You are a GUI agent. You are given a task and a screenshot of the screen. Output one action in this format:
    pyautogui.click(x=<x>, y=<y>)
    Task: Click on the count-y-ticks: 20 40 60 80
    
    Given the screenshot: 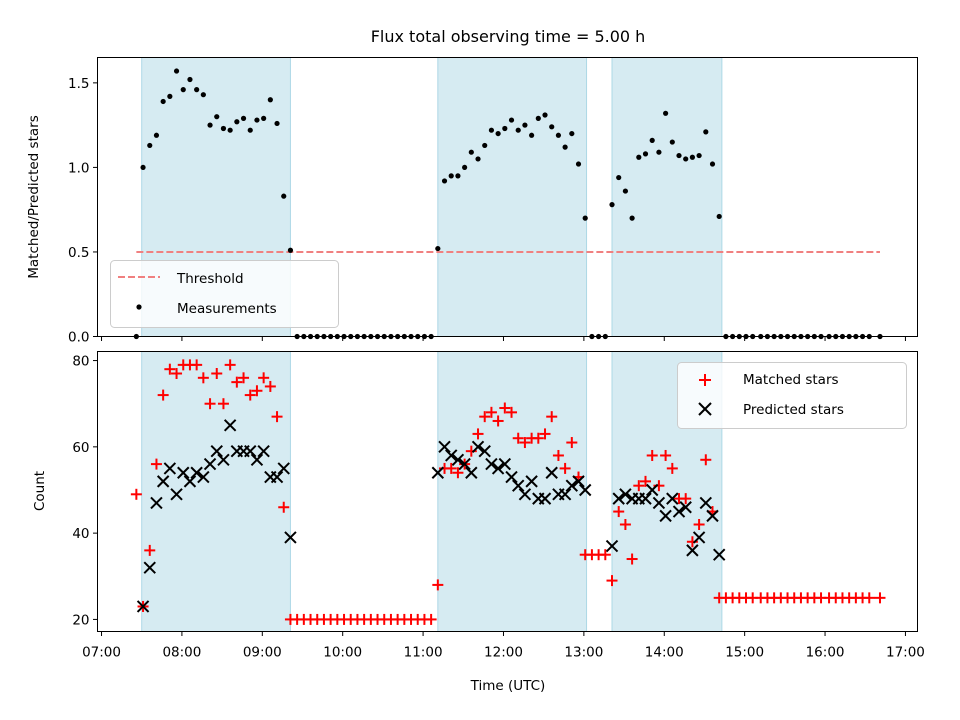 What is the action you would take?
    pyautogui.click(x=85, y=491)
    